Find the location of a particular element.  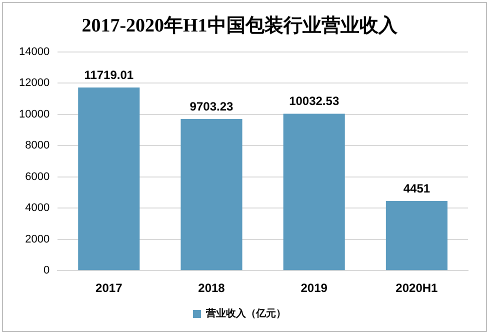

y-tick-label: 2000 is located at coordinates (37, 239).